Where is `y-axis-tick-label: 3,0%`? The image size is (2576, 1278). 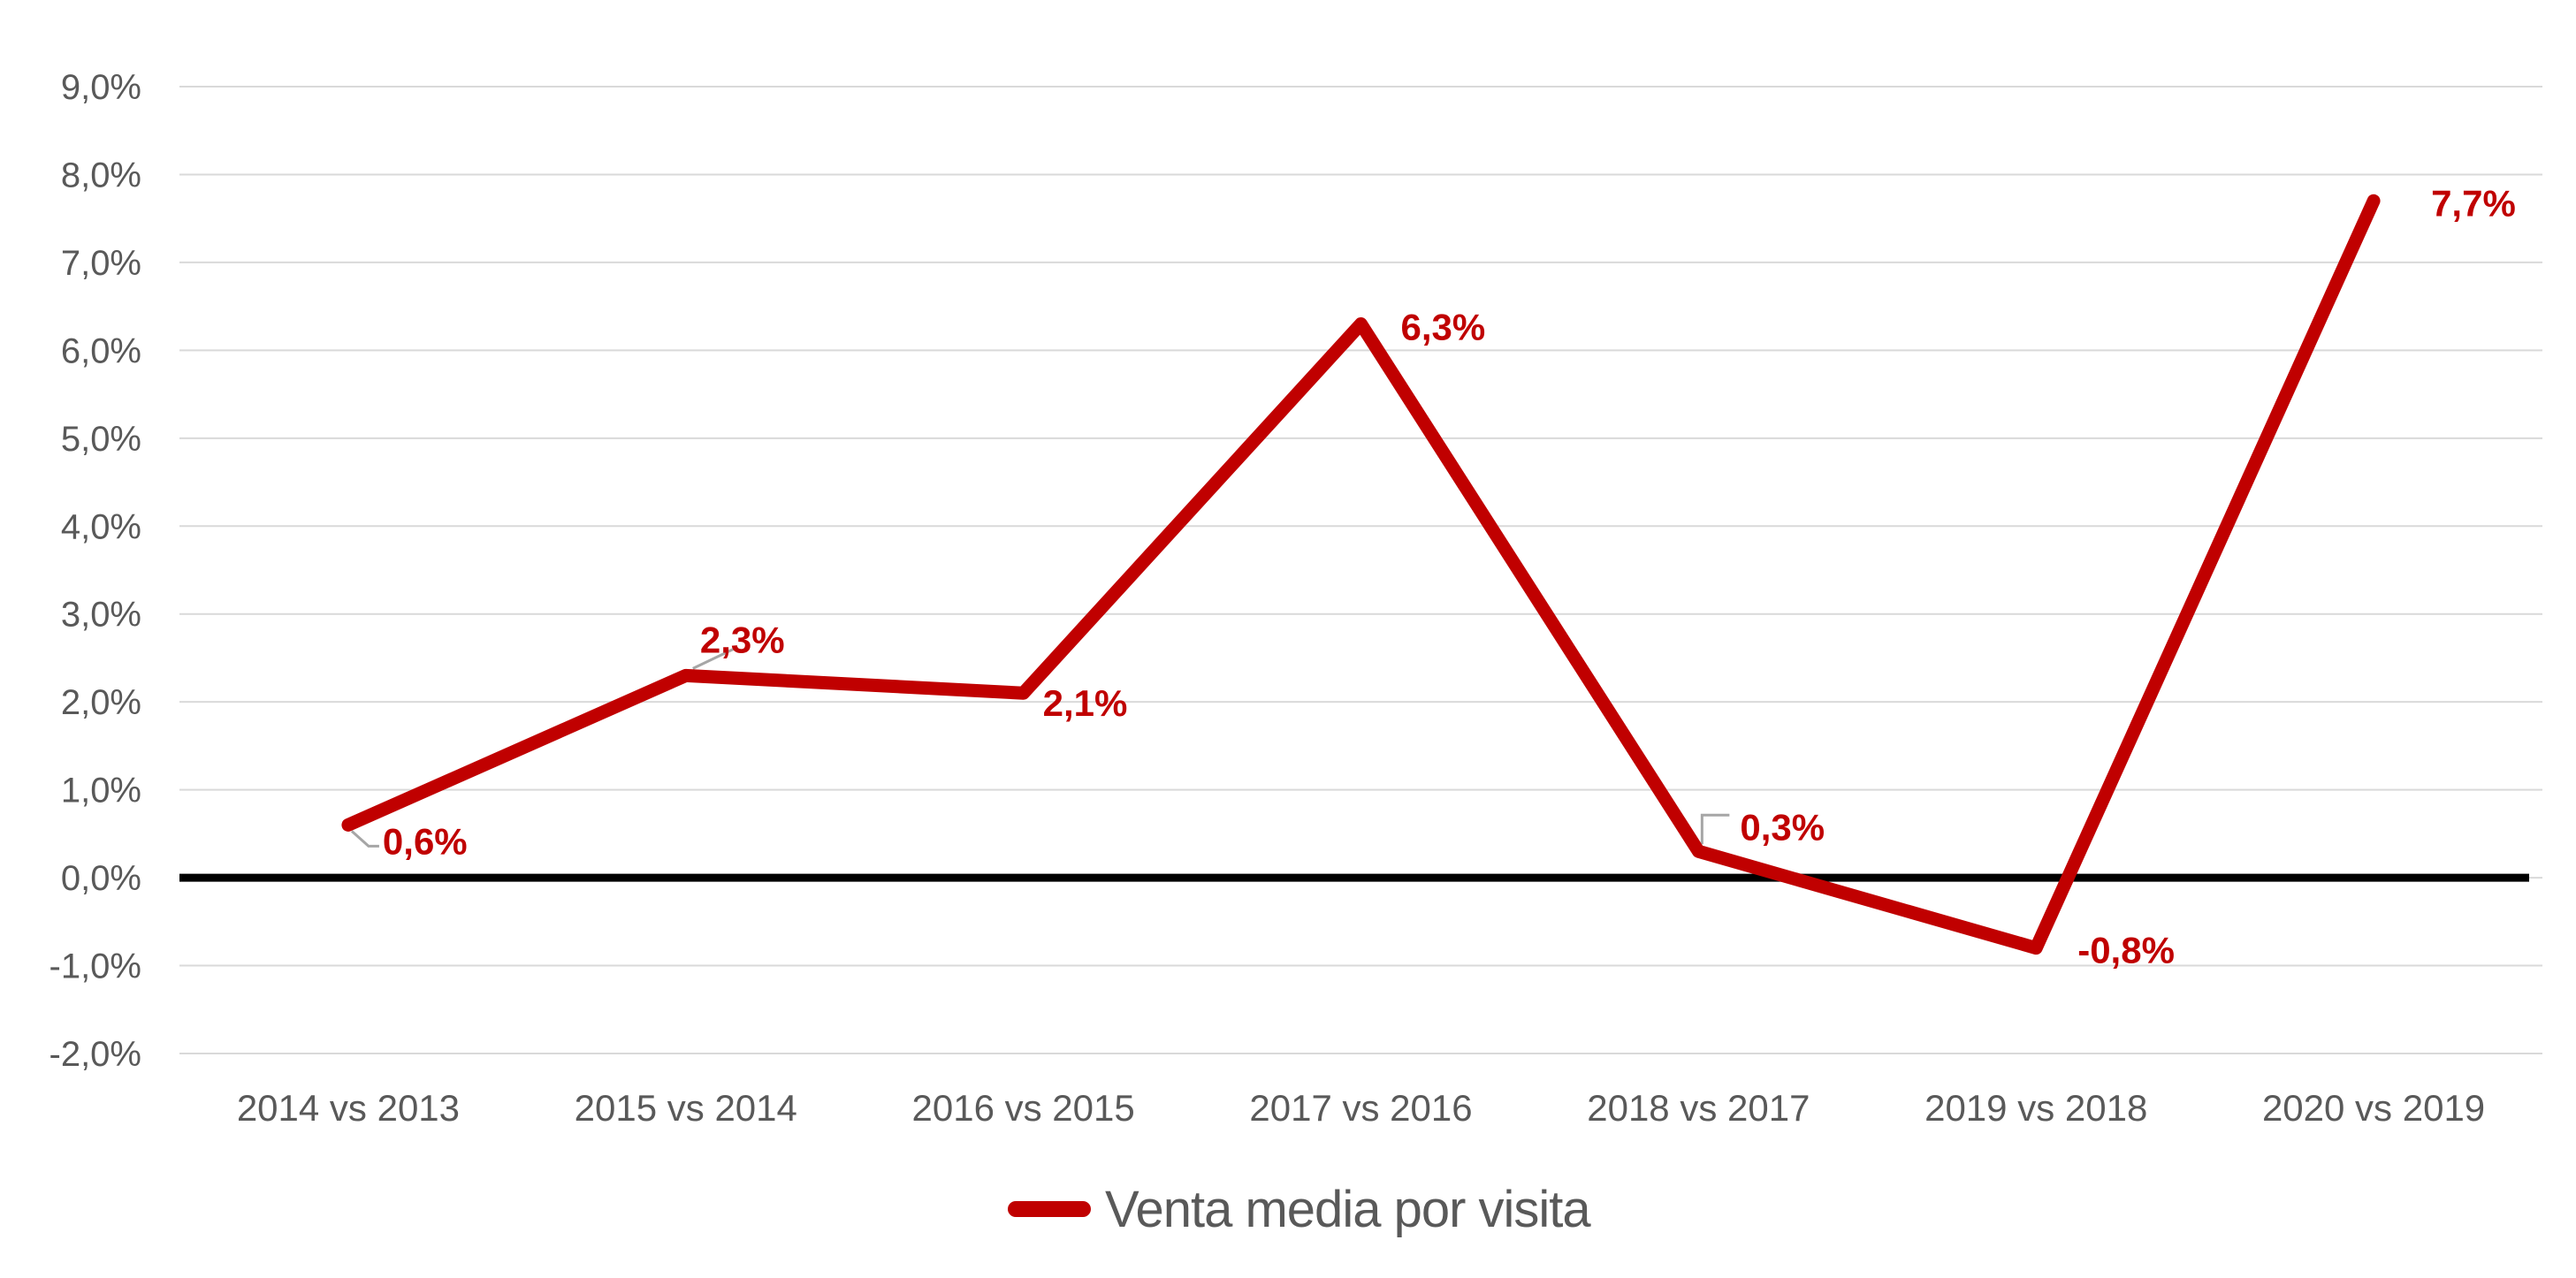
y-axis-tick-label: 3,0% is located at coordinates (101, 615).